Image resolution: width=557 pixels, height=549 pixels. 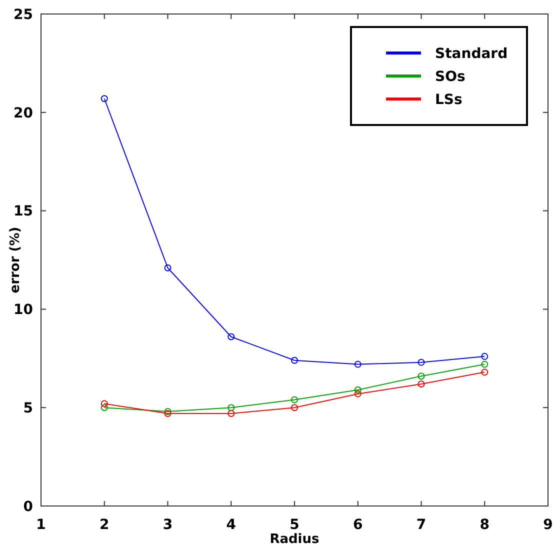 I want to click on x-tick-label: 2, so click(x=105, y=525).